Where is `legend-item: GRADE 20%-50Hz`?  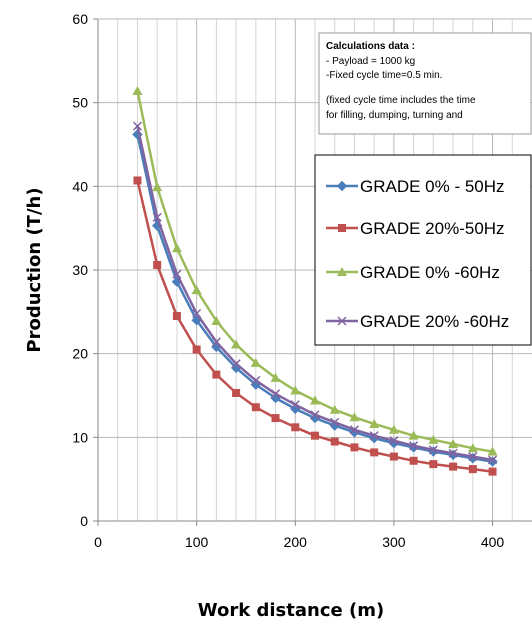
legend-item: GRADE 20%-50Hz is located at coordinates (415, 228).